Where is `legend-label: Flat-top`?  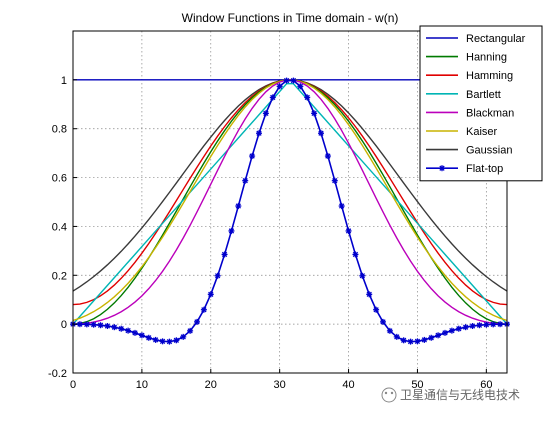
legend-label: Flat-top is located at coordinates (484, 169).